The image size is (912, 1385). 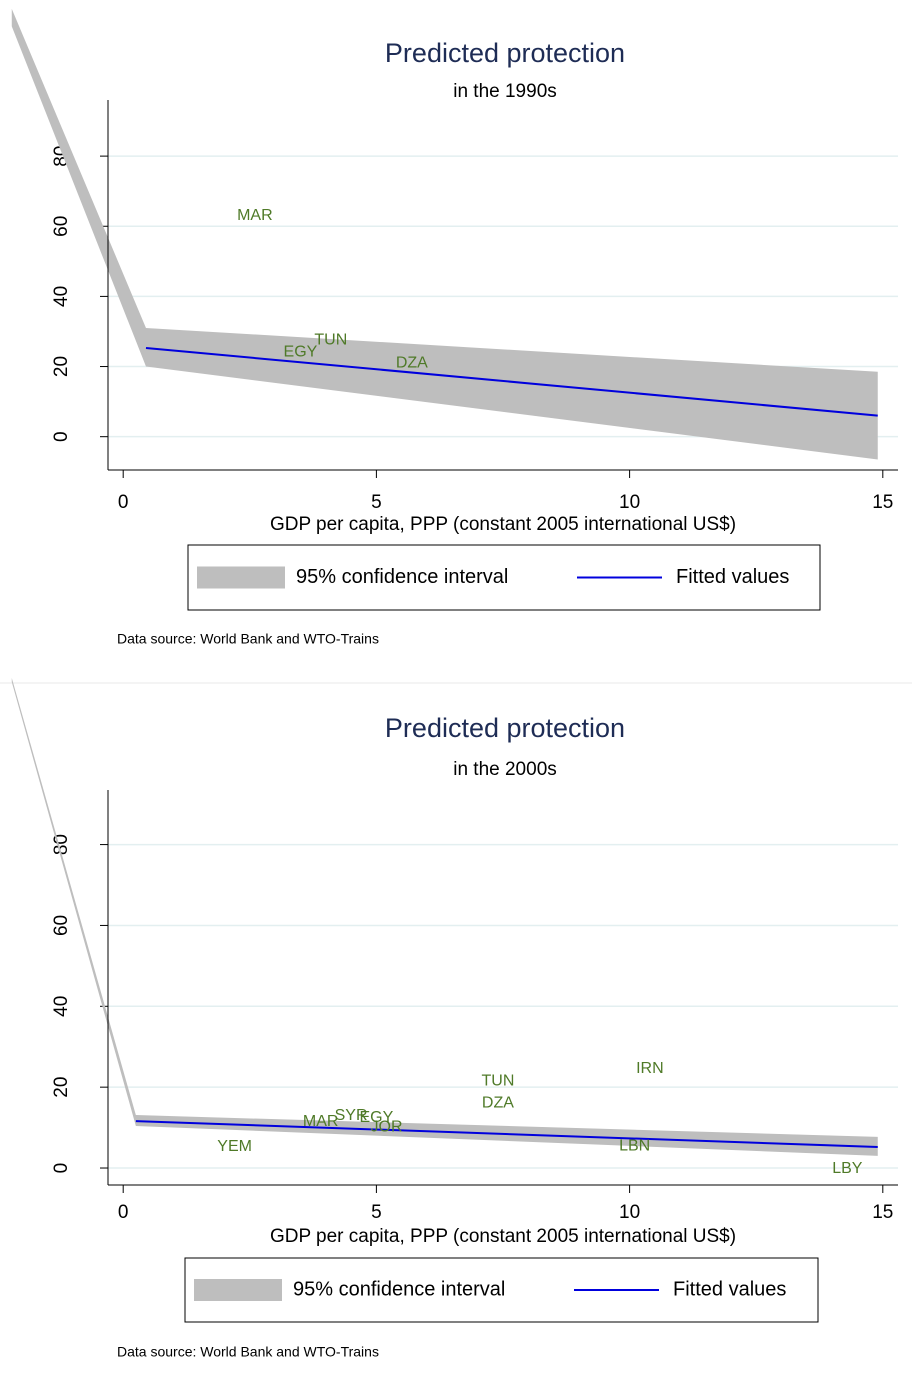 What do you see at coordinates (234, 1146) in the screenshot?
I see `point-label: YEM` at bounding box center [234, 1146].